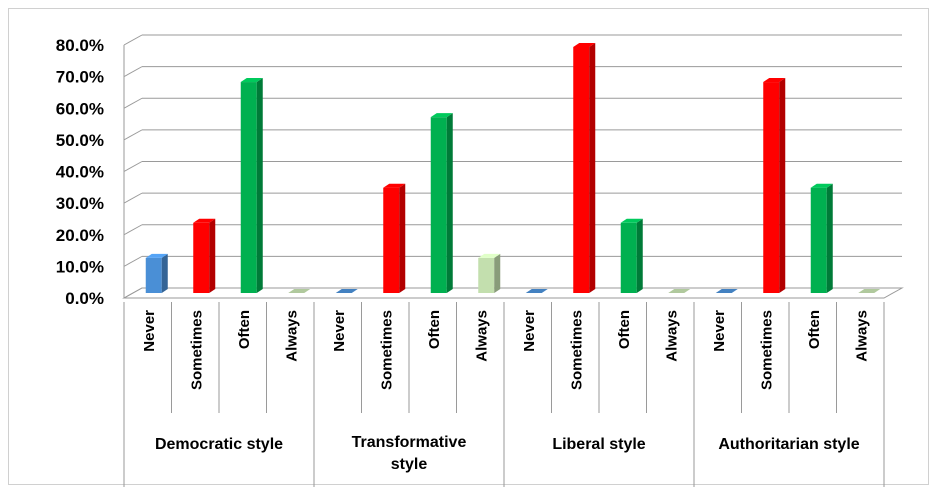 This screenshot has width=939, height=495. What do you see at coordinates (409, 464) in the screenshot?
I see `x-group-label: style` at bounding box center [409, 464].